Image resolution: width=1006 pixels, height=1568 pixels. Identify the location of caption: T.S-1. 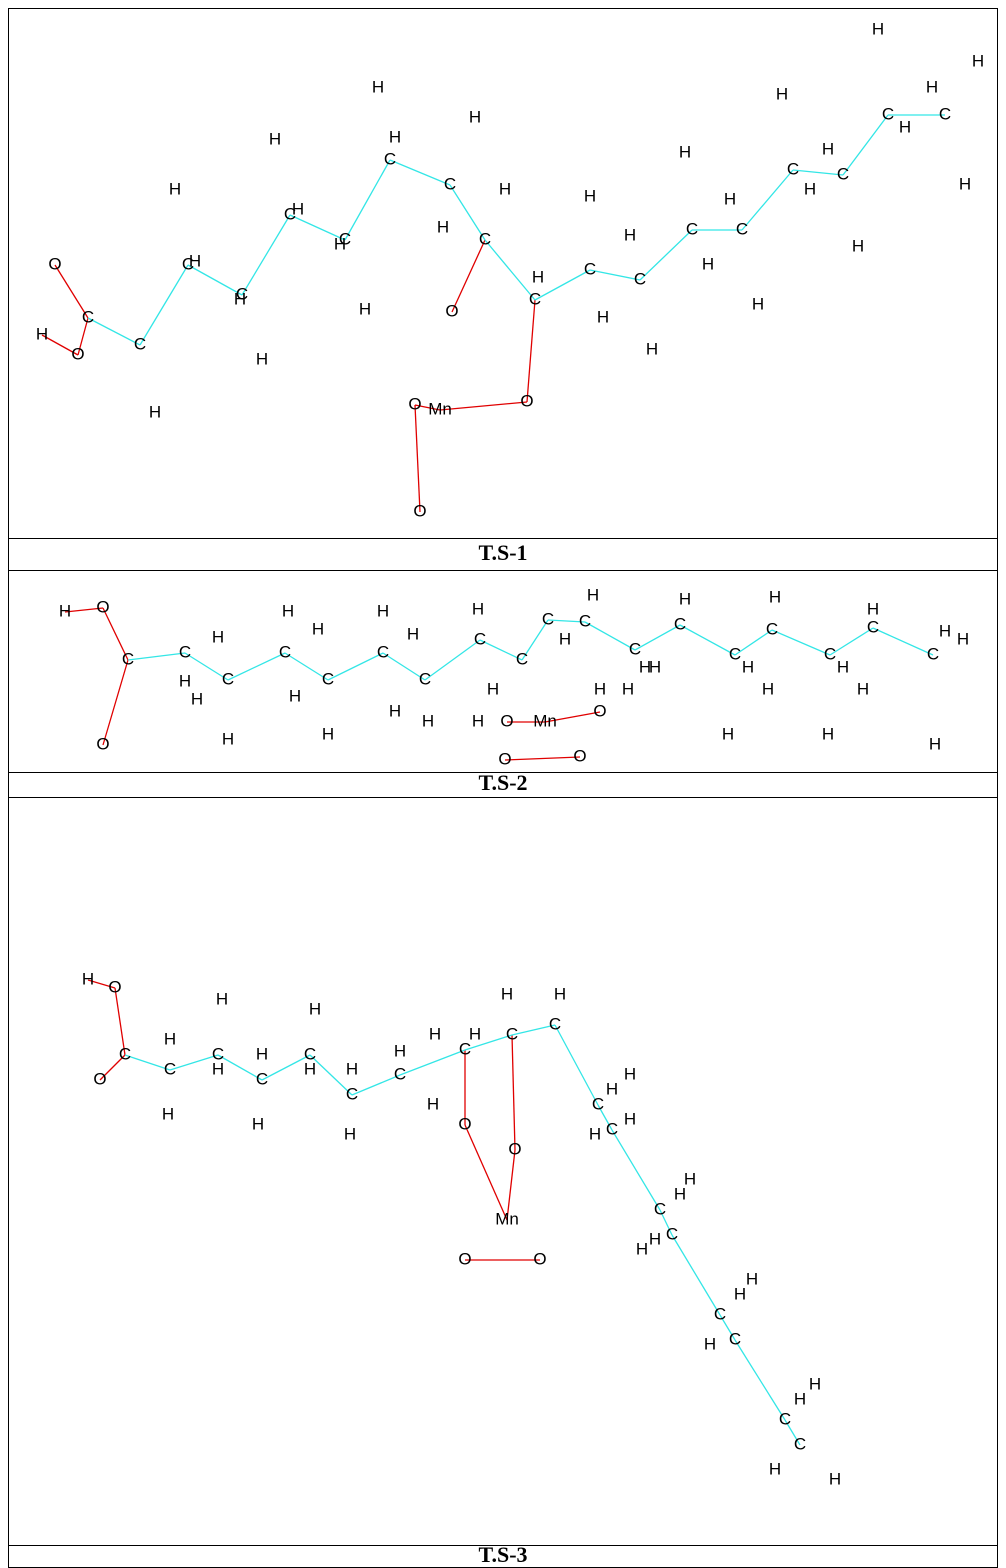
(502, 552).